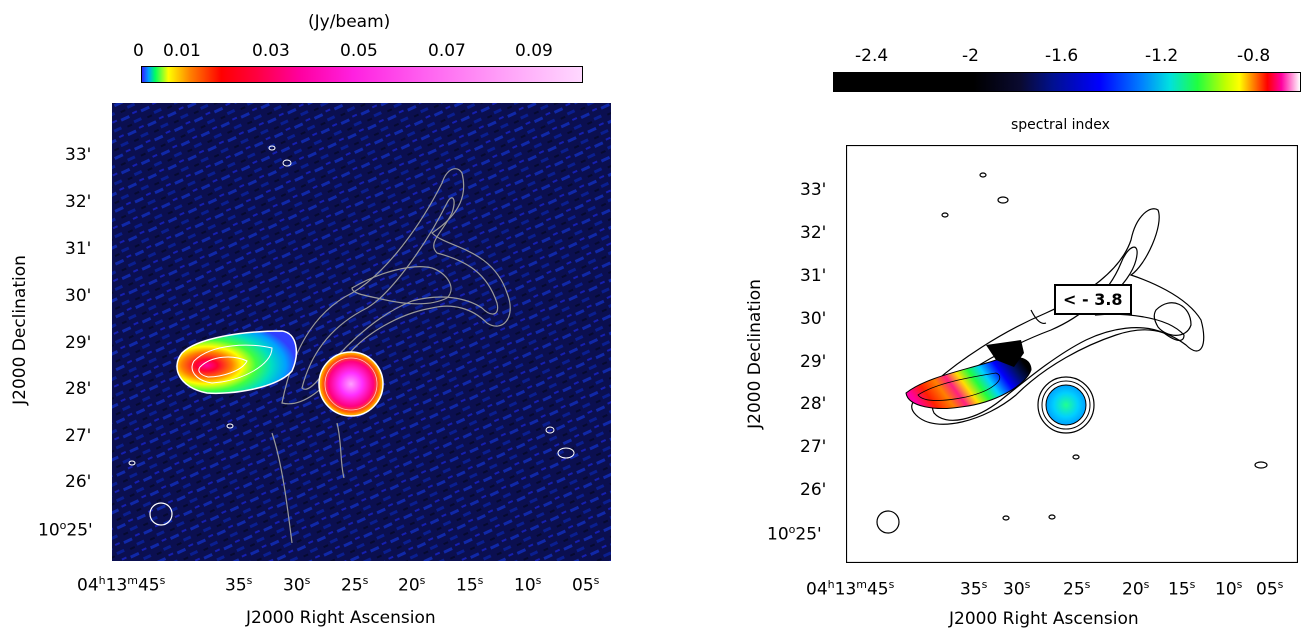 Image resolution: width=1302 pixels, height=635 pixels. What do you see at coordinates (1270, 589) in the screenshot?
I see `right-x-tick: 05s` at bounding box center [1270, 589].